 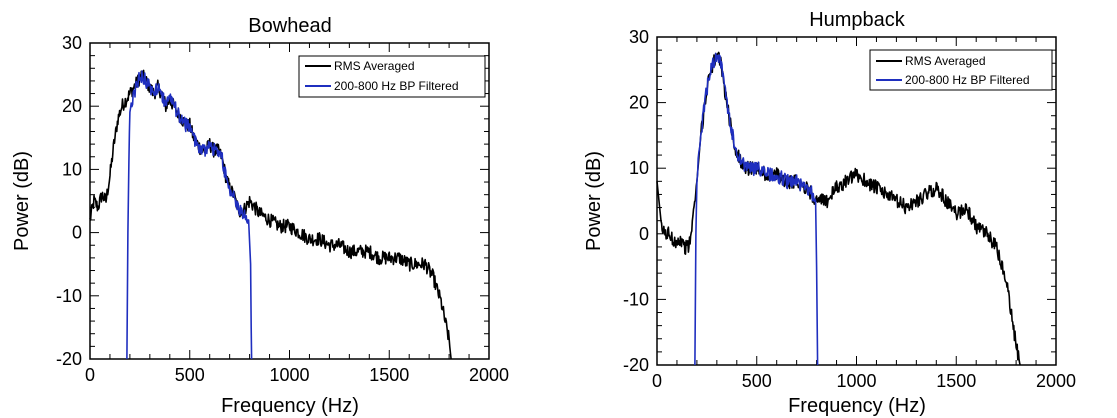 I want to click on chart-title: Bowhead, so click(x=289, y=26).